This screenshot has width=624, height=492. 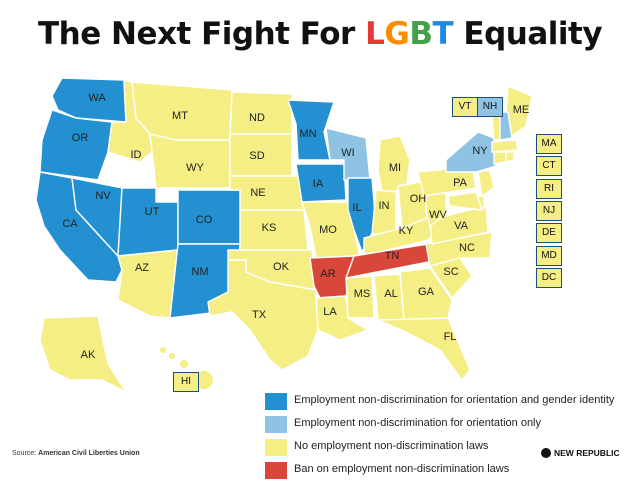 I want to click on state-label-ar: AR, so click(x=327, y=274).